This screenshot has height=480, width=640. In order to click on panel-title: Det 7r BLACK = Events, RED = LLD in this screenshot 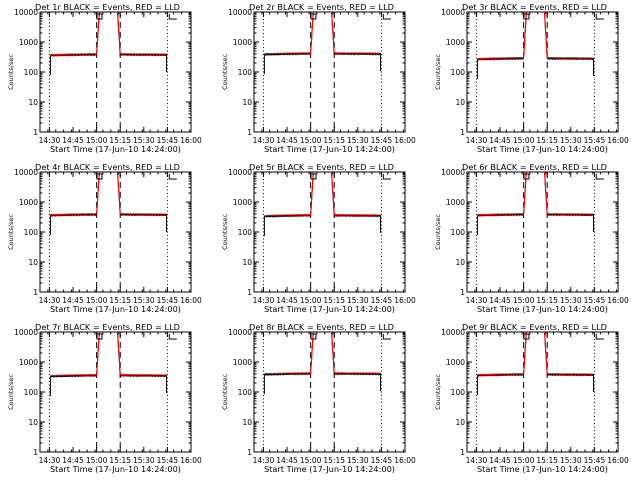, I will do `click(107, 327)`.